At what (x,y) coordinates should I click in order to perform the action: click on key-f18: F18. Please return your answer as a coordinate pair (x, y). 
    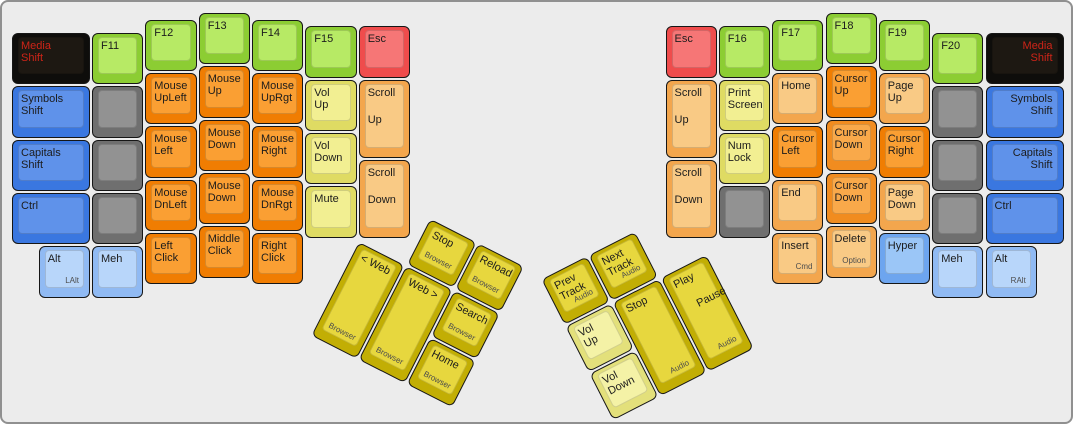
    Looking at the image, I should click on (851, 39).